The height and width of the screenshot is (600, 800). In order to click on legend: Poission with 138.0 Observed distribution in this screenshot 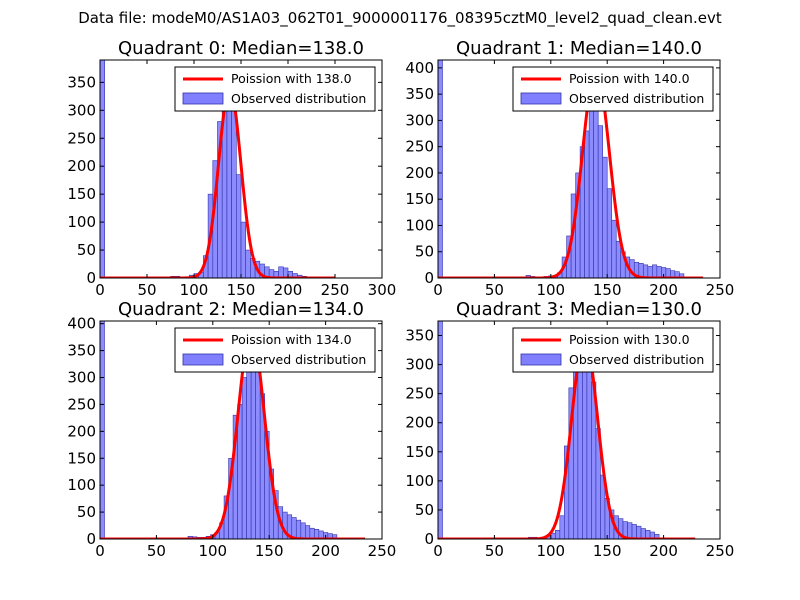, I will do `click(275, 89)`.